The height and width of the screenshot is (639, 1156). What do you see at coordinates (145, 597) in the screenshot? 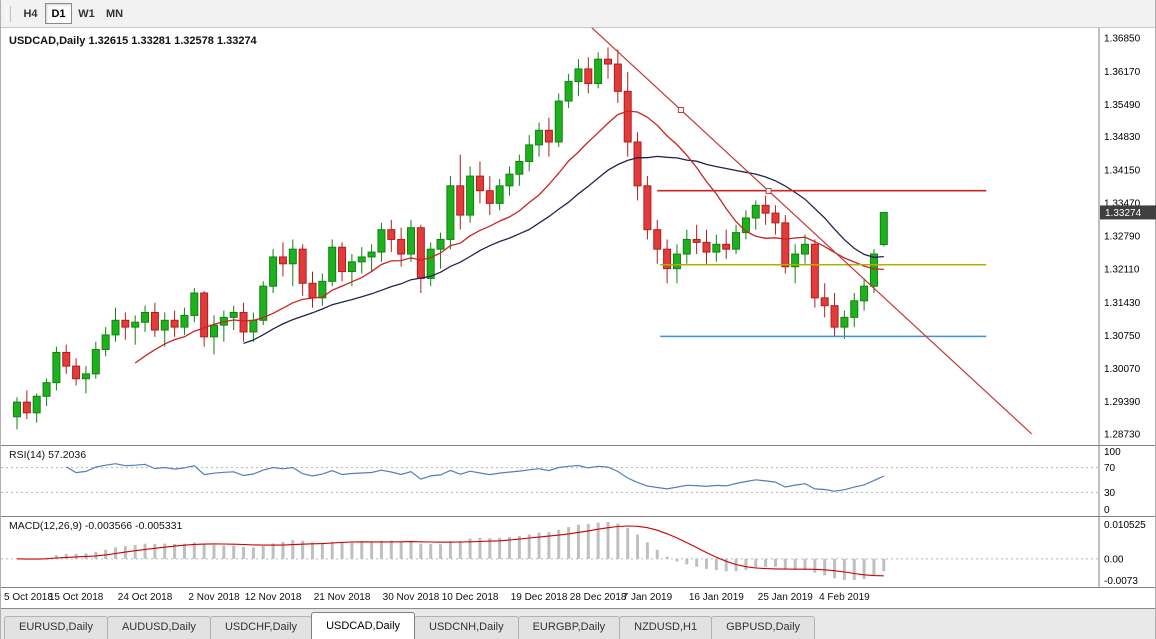
I see `time-label: 24 Oct 2018` at bounding box center [145, 597].